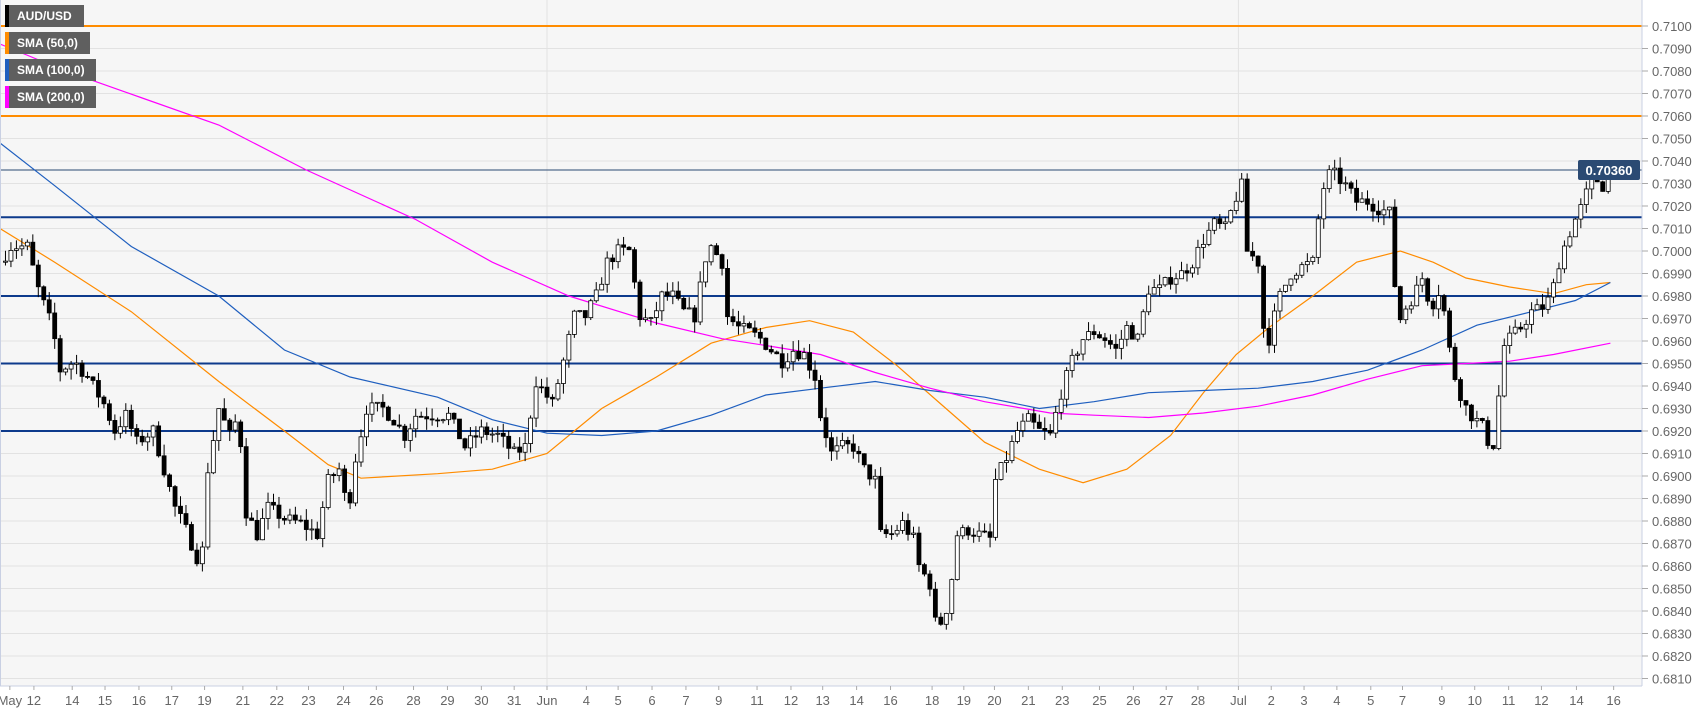  Describe the element at coordinates (1672, 161) in the screenshot. I see `y-tick-label: 0.7040` at that location.